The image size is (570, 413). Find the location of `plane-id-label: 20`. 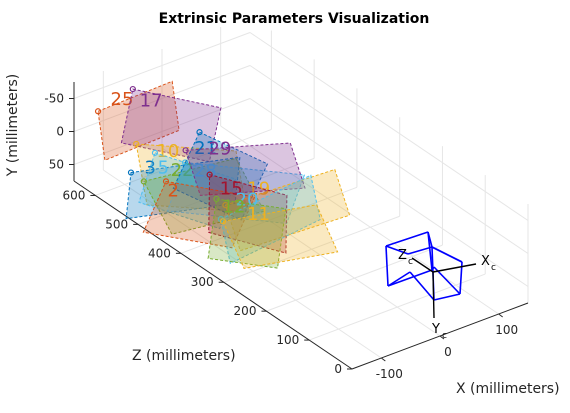

plane-id-label: 20 is located at coordinates (247, 200).